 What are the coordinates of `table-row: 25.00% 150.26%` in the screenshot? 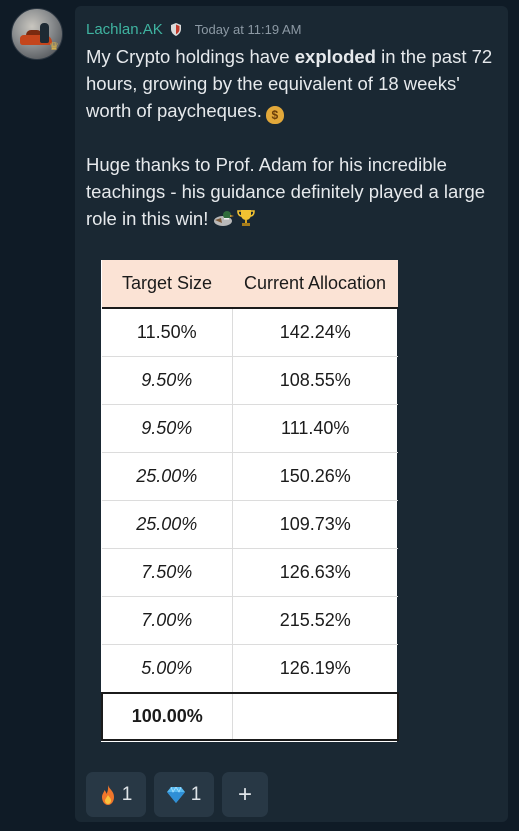 It's located at (250, 476).